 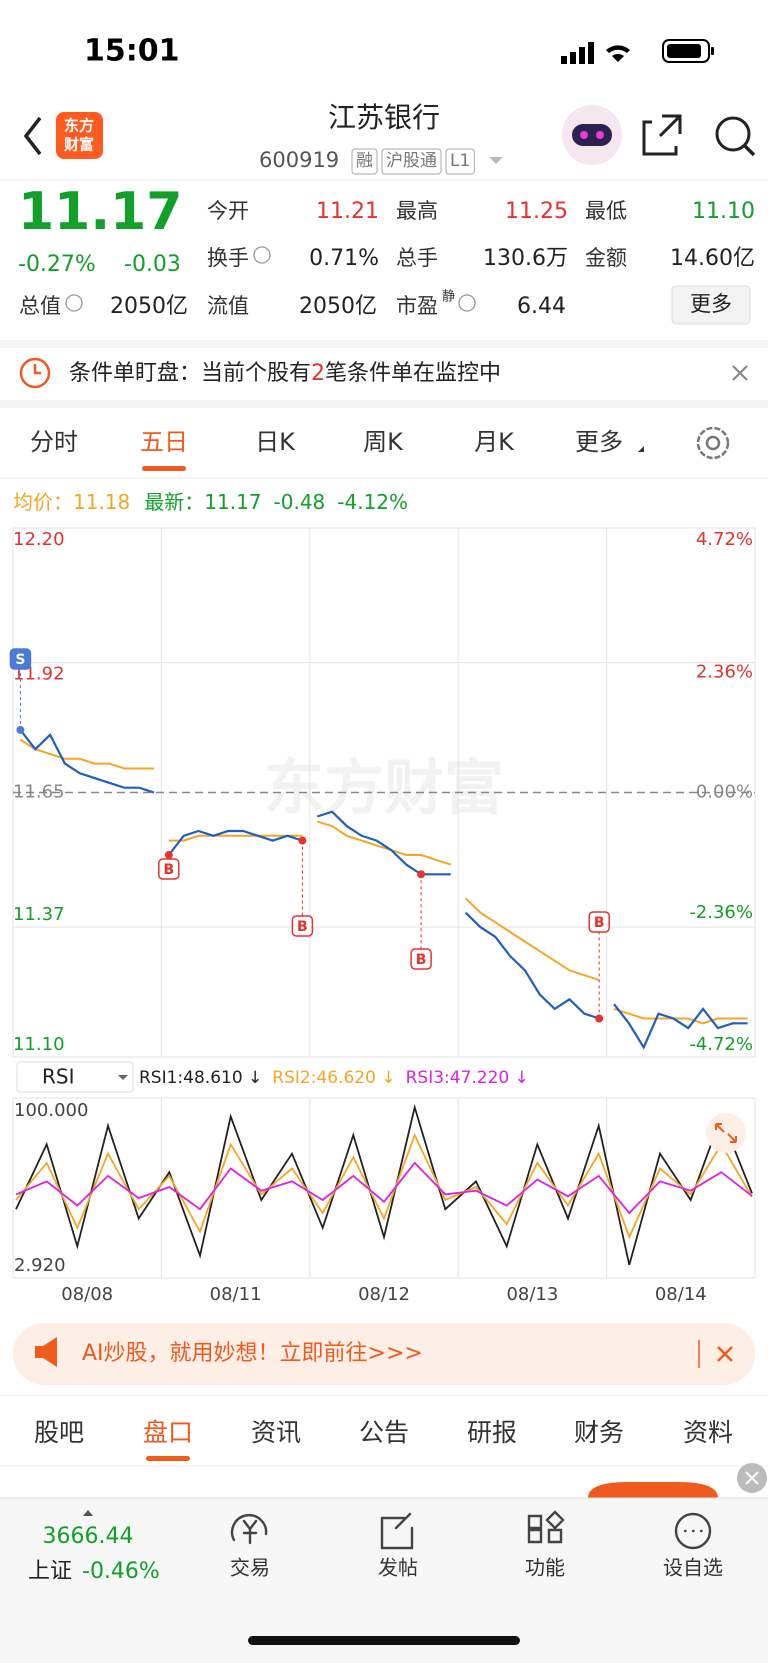 I want to click on index-value: 3666.44, so click(x=88, y=1536).